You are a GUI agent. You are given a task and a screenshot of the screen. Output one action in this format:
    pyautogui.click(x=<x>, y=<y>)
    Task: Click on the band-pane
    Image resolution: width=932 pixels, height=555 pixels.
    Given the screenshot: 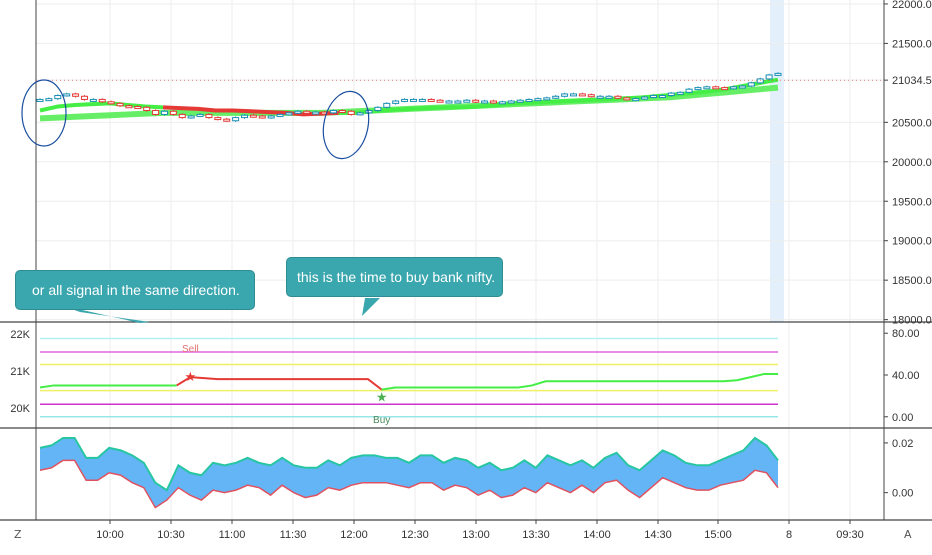 What is the action you would take?
    pyautogui.click(x=409, y=472)
    